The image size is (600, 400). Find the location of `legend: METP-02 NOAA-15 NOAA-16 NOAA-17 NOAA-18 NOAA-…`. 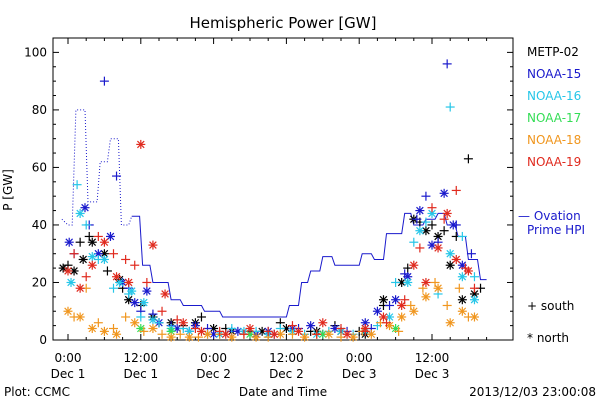

legend: METP-02 NOAA-15 NOAA-16 NOAA-17 NOAA-18 NOAA-… is located at coordinates (551, 195).